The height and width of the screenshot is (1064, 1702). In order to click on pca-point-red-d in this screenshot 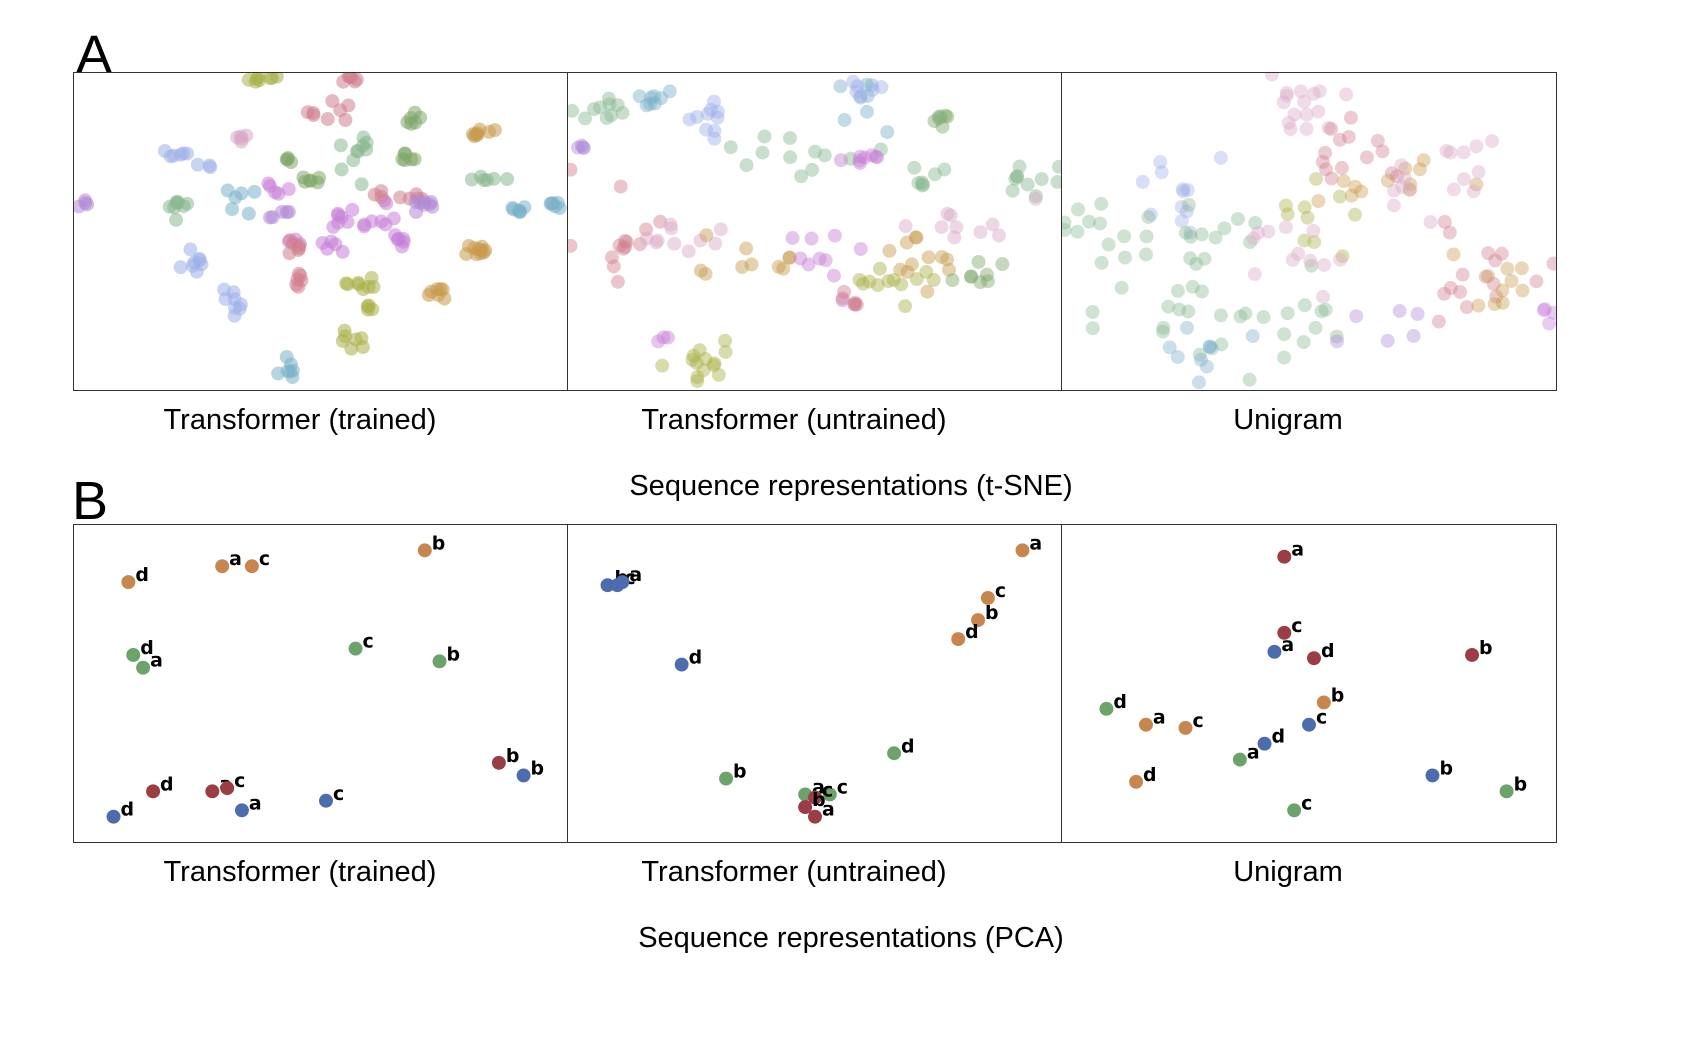, I will do `click(153, 791)`.